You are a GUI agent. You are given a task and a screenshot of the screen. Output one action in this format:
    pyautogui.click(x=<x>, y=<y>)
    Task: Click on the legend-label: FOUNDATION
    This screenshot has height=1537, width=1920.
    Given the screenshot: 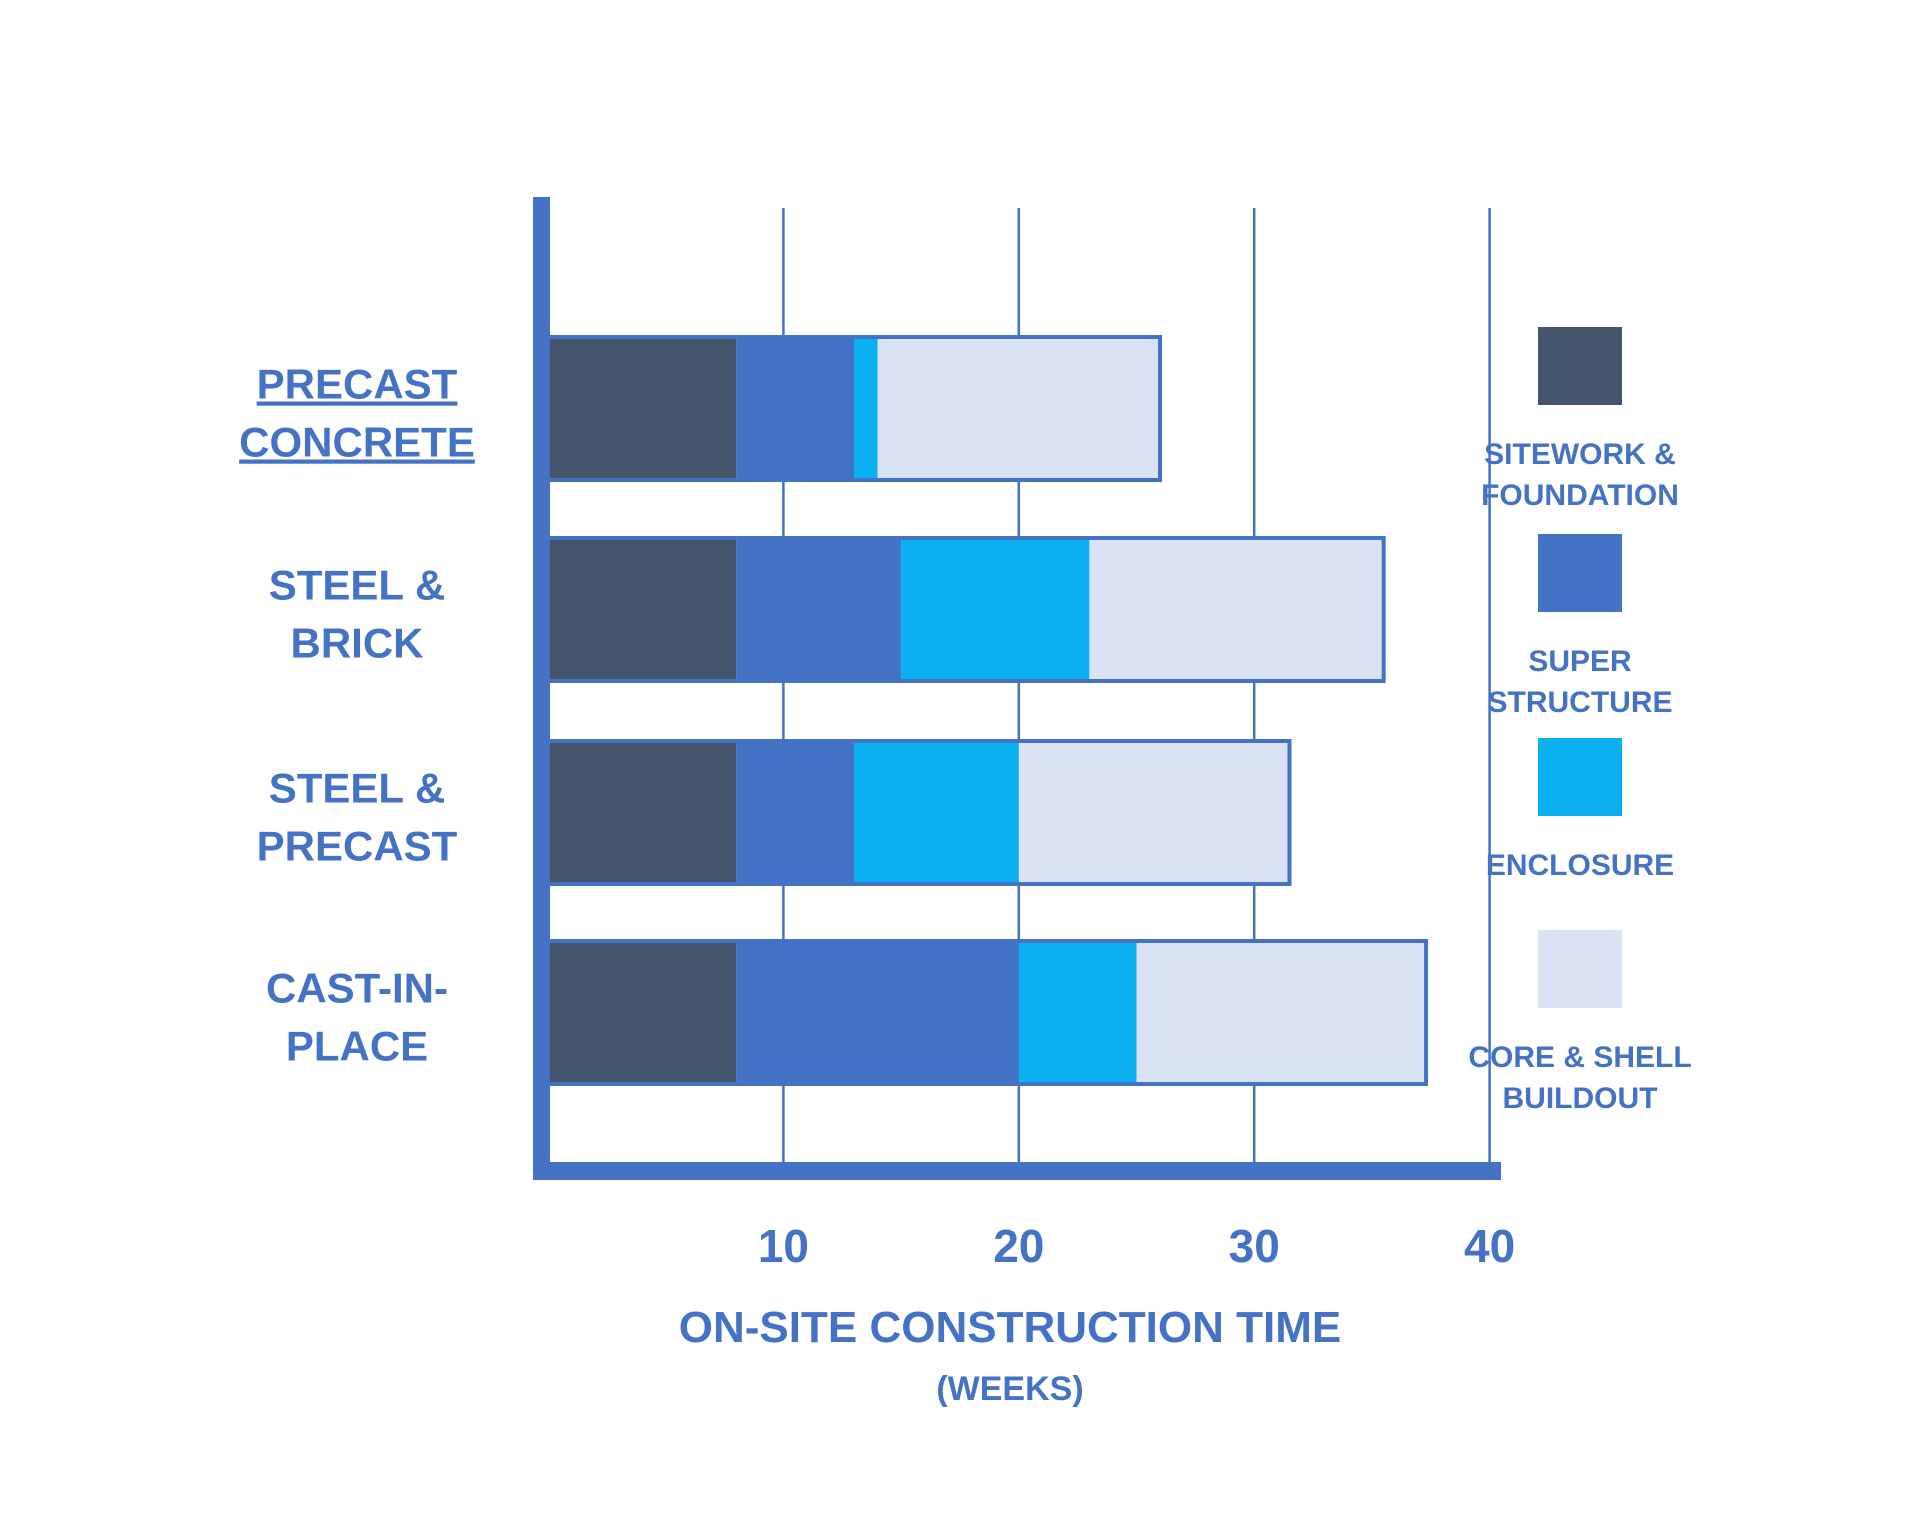 What is the action you would take?
    pyautogui.click(x=1580, y=495)
    